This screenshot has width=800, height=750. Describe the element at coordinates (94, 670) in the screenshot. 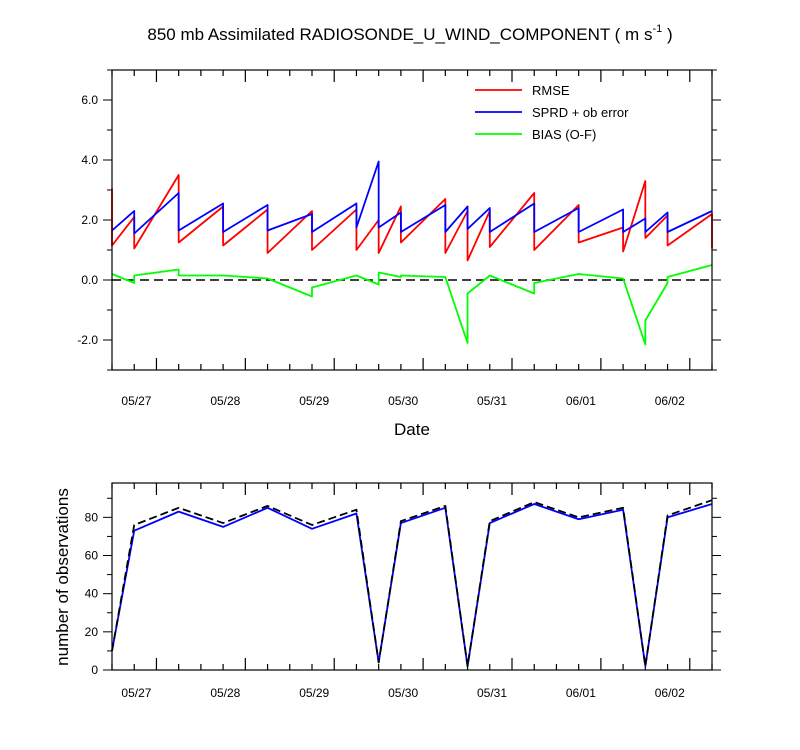

I see `y-tick-label: 0` at that location.